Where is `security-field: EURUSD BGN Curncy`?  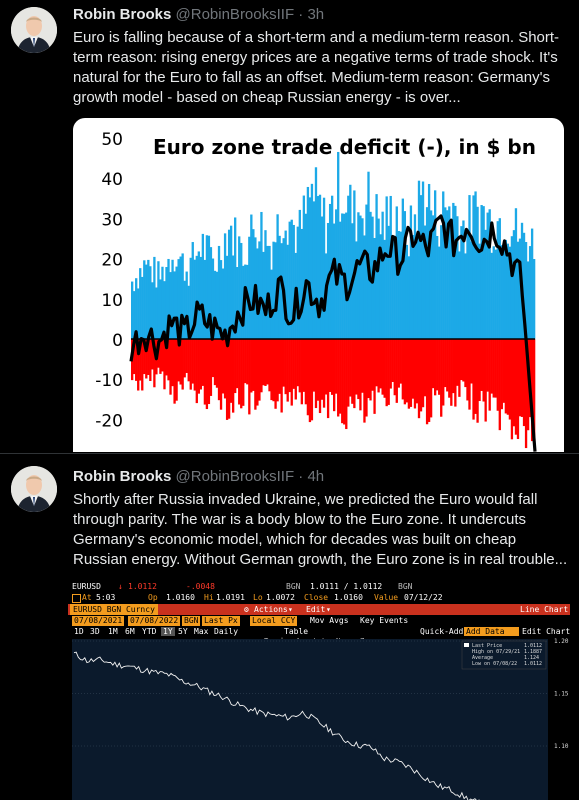
security-field: EURUSD BGN Curncy is located at coordinates (114, 609).